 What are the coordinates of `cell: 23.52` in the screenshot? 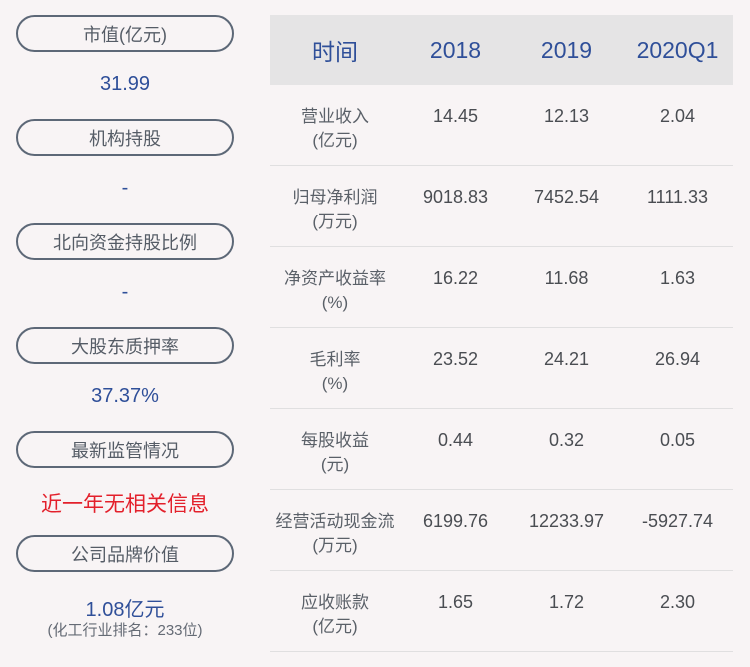 It's located at (455, 359).